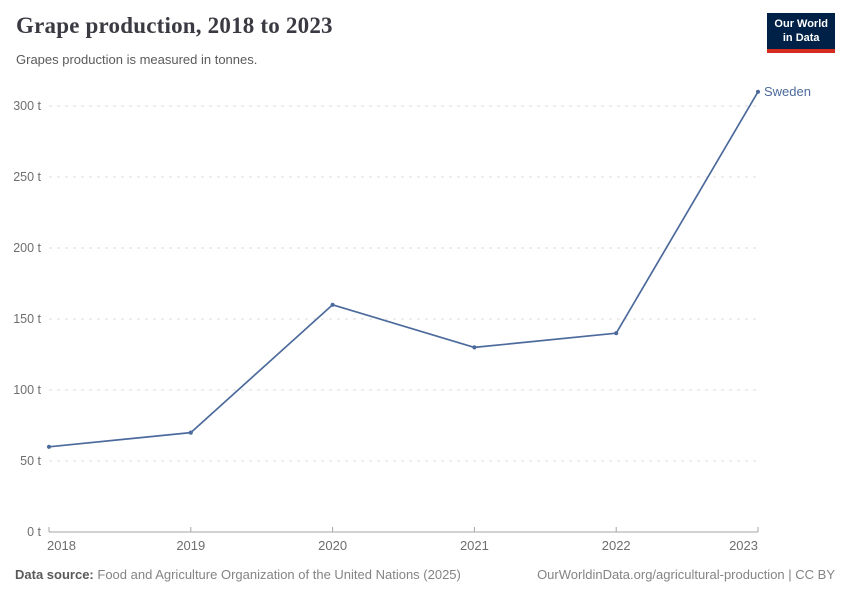  Describe the element at coordinates (616, 545) in the screenshot. I see `x-axis-tick-label: 2022` at that location.